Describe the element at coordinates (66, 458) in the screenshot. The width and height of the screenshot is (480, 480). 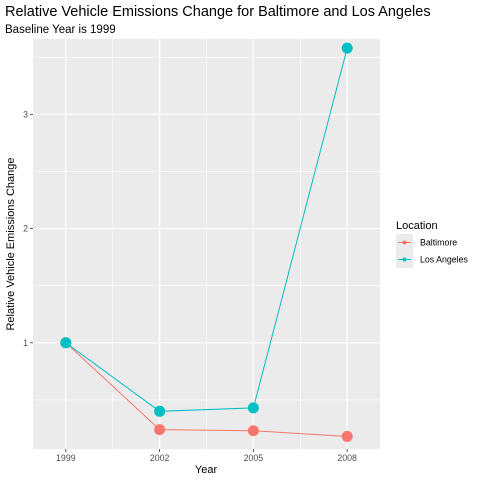
I see `x-tick-label: 1999` at that location.